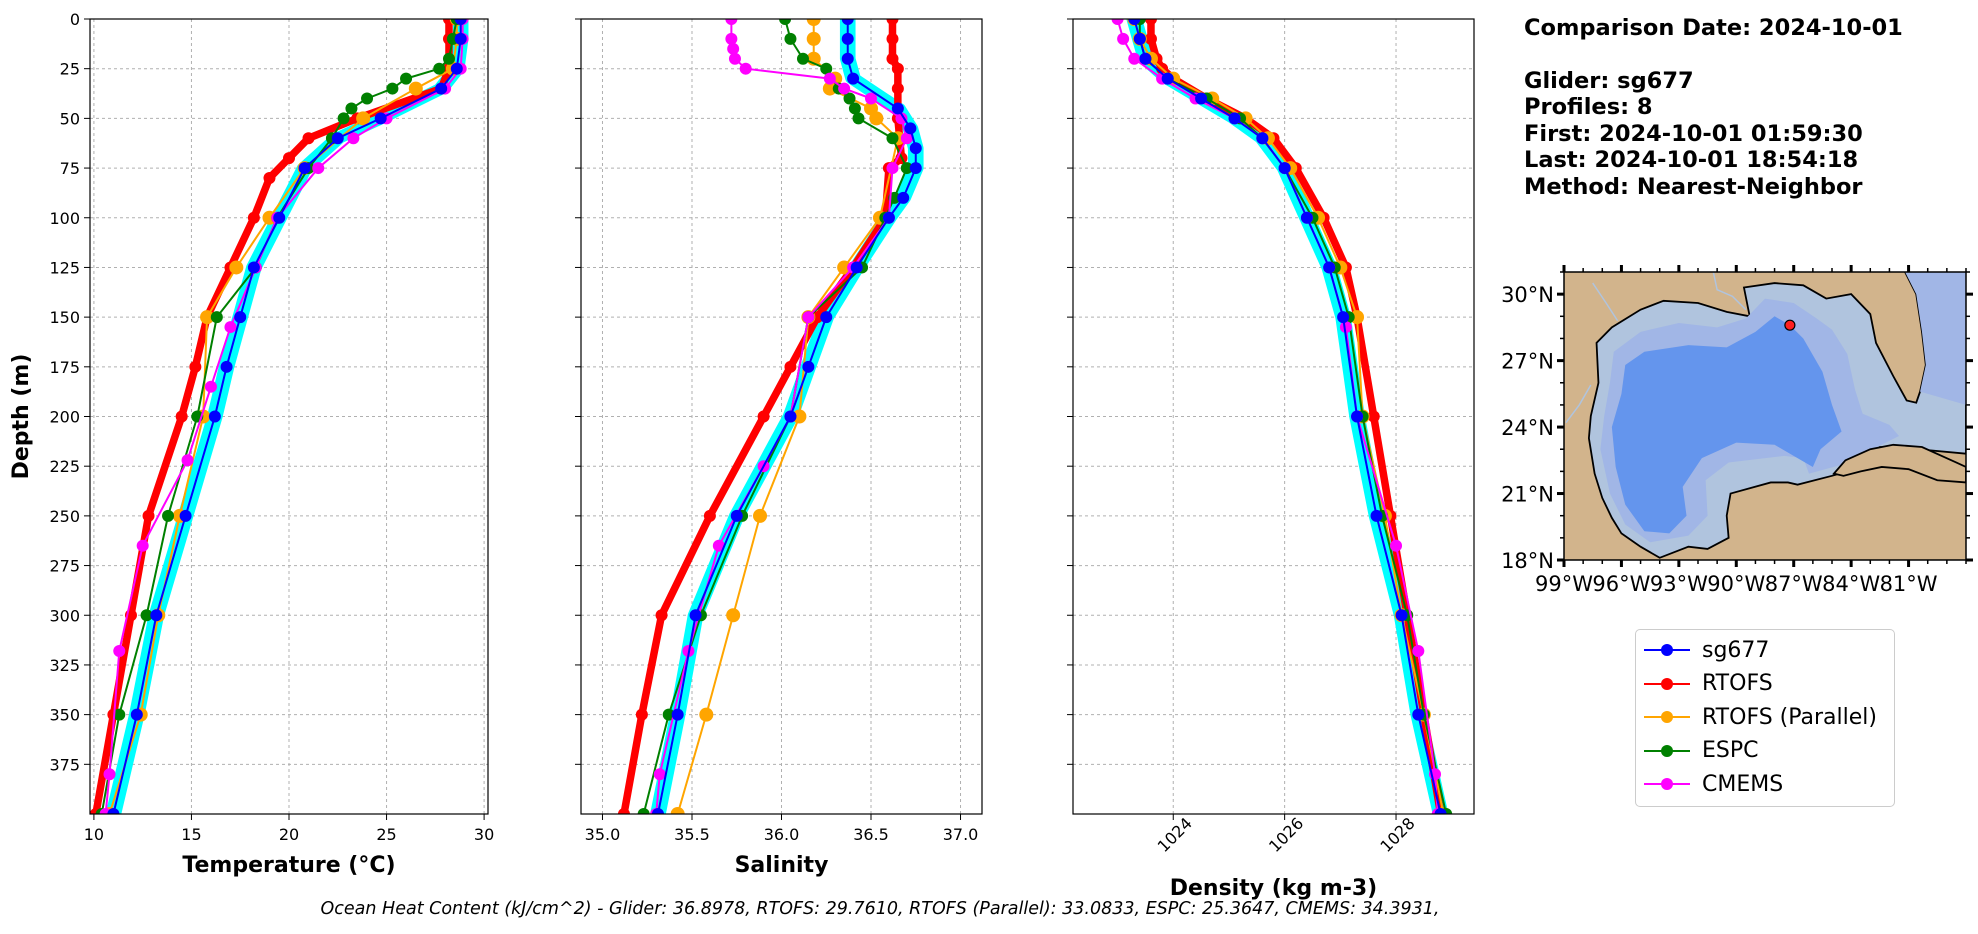  Describe the element at coordinates (1693, 134) in the screenshot. I see `first-time: First: 2024-10-01 01:59:30` at that location.